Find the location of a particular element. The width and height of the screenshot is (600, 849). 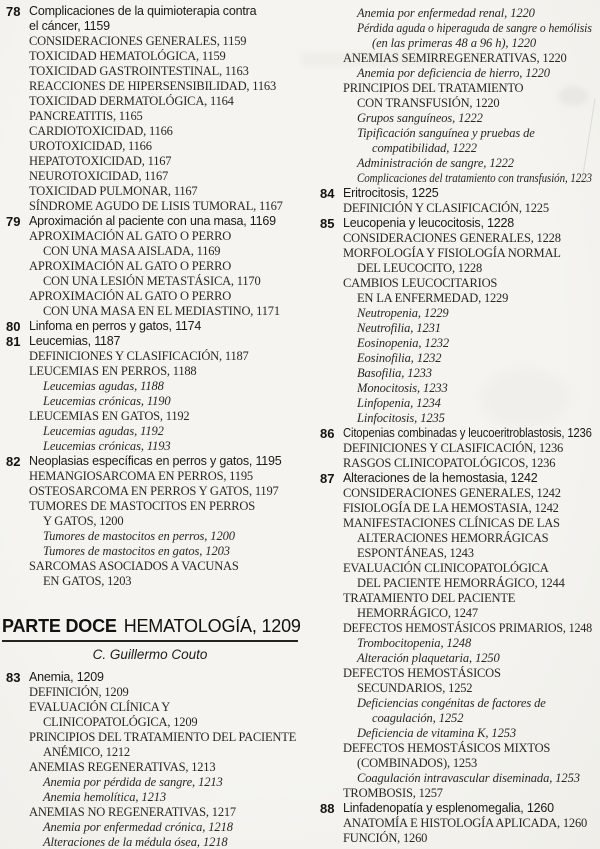

toc-line: Linfocitosis, 1235 is located at coordinates (401, 418).